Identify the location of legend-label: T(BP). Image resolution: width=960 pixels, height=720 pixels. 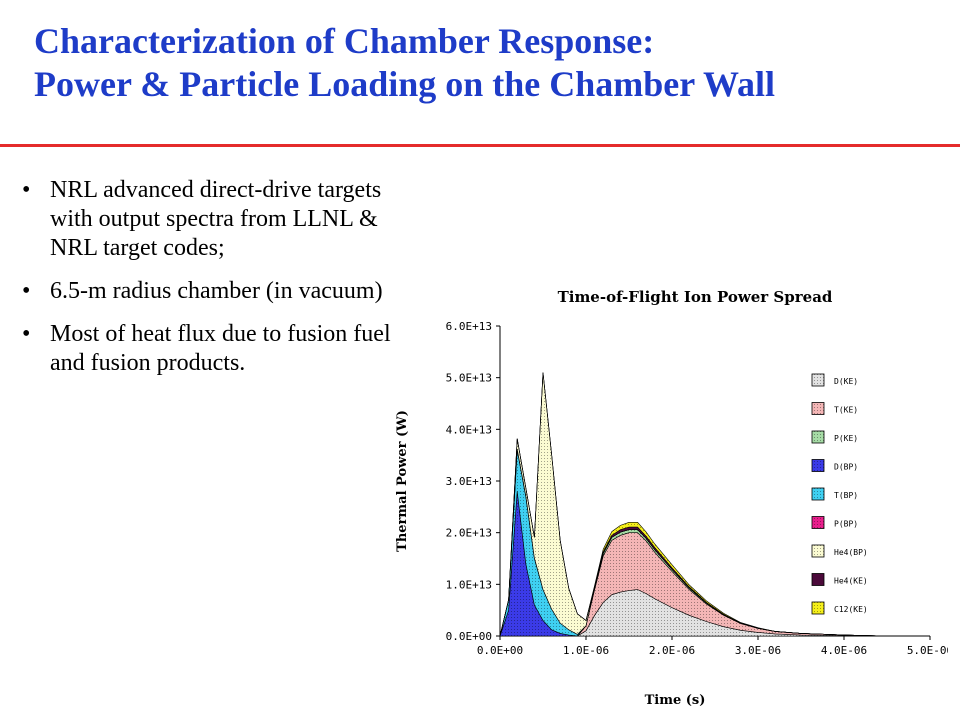
(846, 495).